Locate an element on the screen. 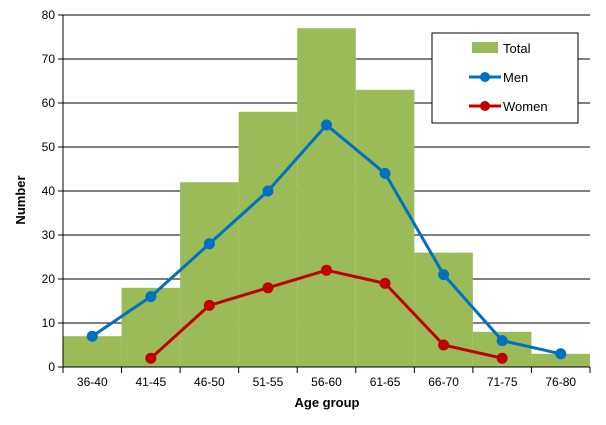 Image resolution: width=606 pixels, height=425 pixels. legend-label-women: Women is located at coordinates (525, 106).